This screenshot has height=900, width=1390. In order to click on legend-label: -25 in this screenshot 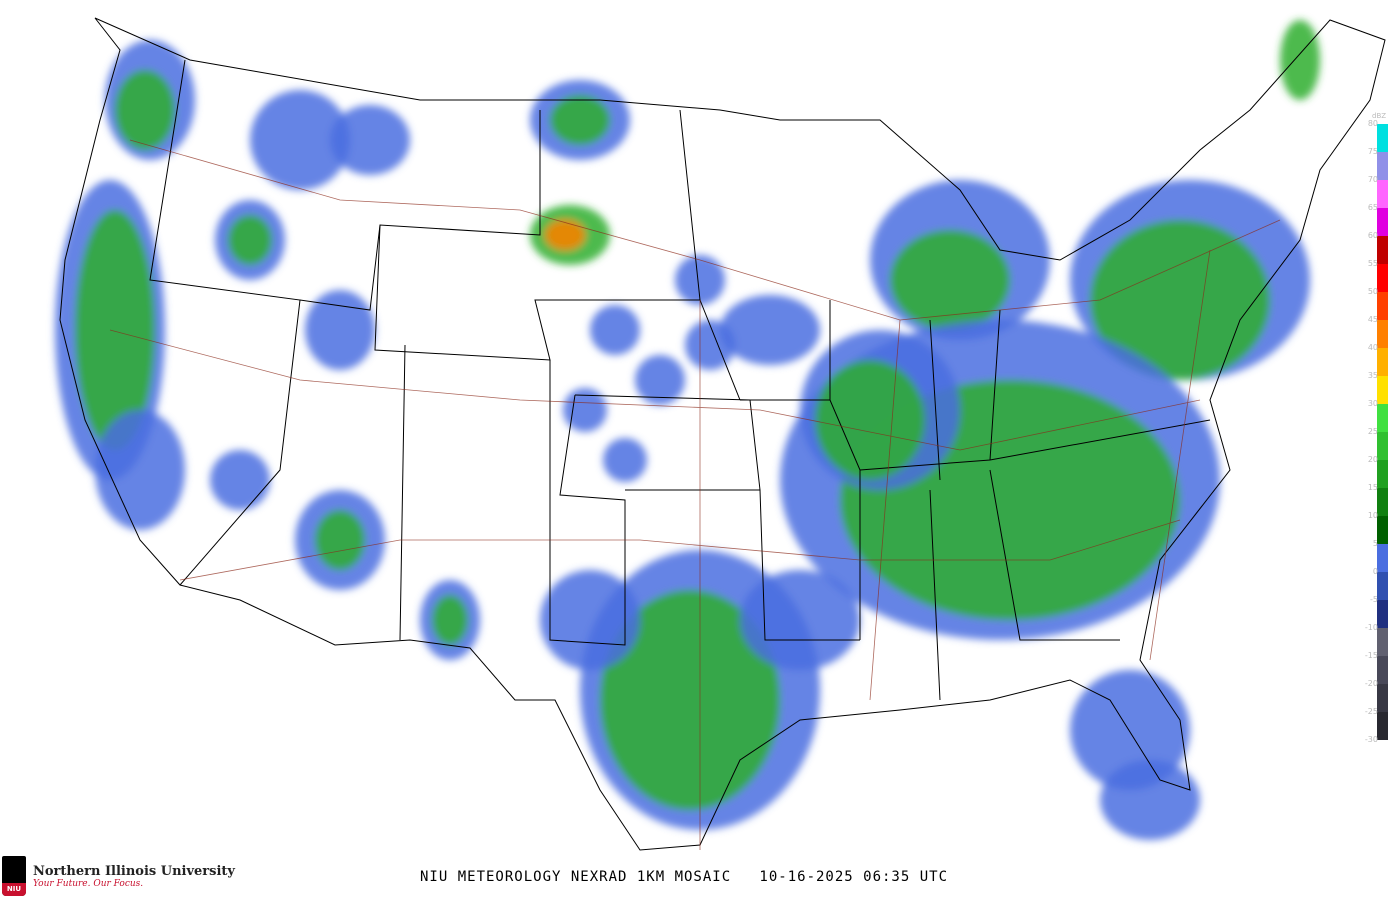, I will do `click(1371, 711)`.